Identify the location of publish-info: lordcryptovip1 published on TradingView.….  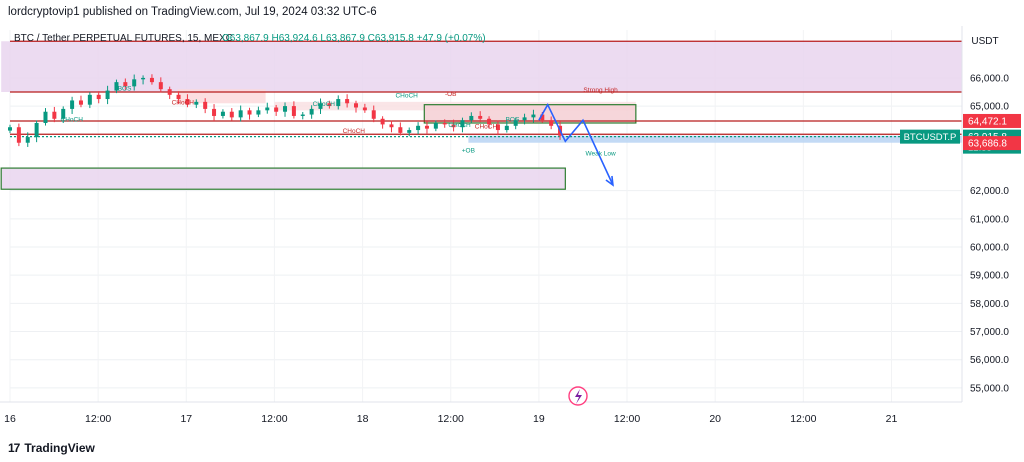
(192, 12).